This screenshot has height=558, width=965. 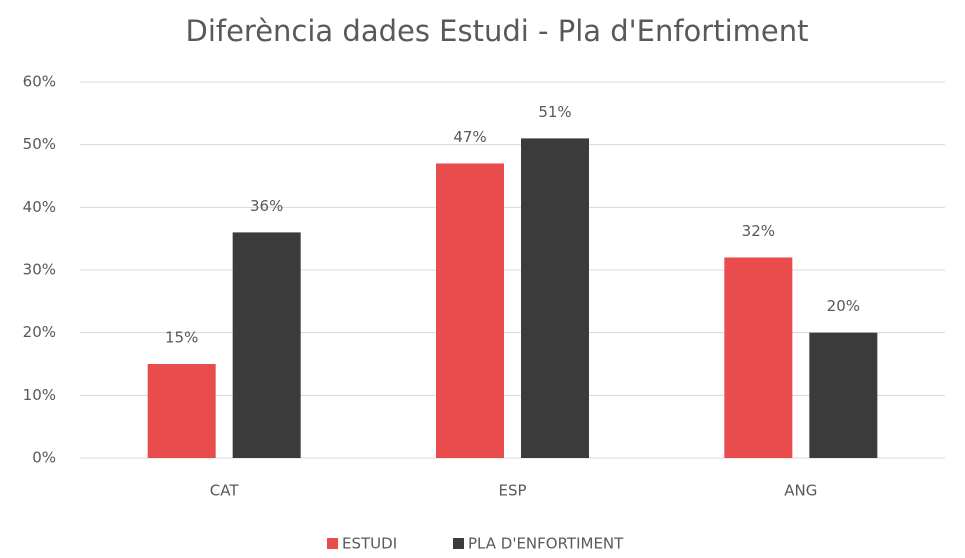 What do you see at coordinates (39, 395) in the screenshot?
I see `y-tick-label: 10%` at bounding box center [39, 395].